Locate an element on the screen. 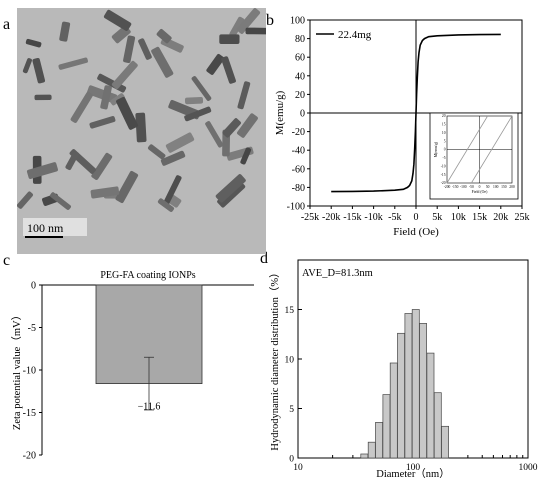 The width and height of the screenshot is (550, 489). y-tick-label: -100 is located at coordinates (296, 207).